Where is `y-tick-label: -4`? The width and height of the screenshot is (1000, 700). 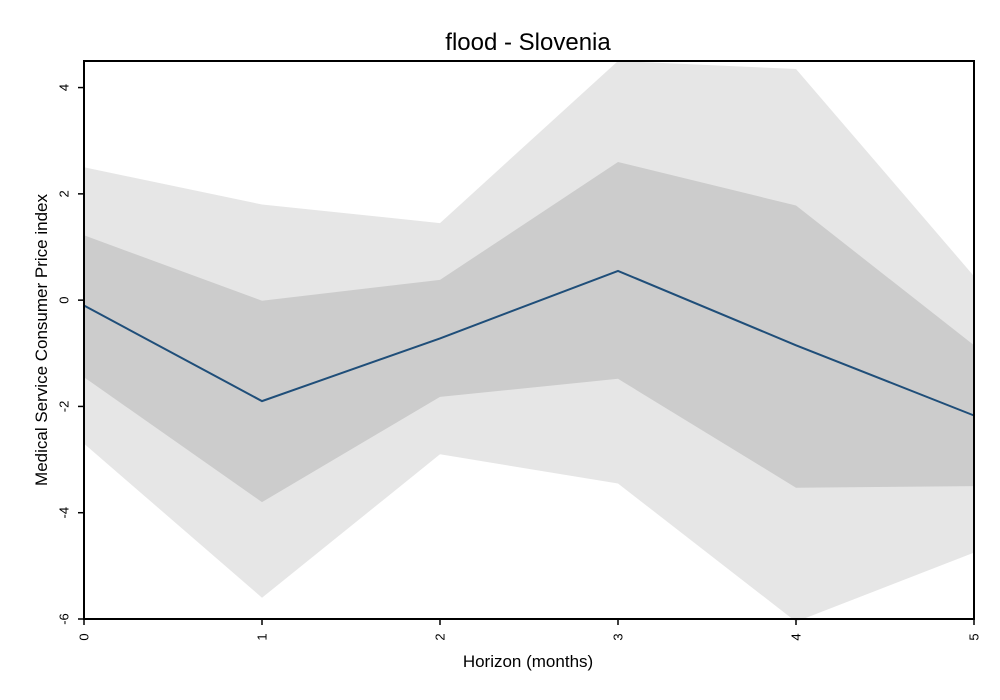 y-tick-label: -4 is located at coordinates (64, 513).